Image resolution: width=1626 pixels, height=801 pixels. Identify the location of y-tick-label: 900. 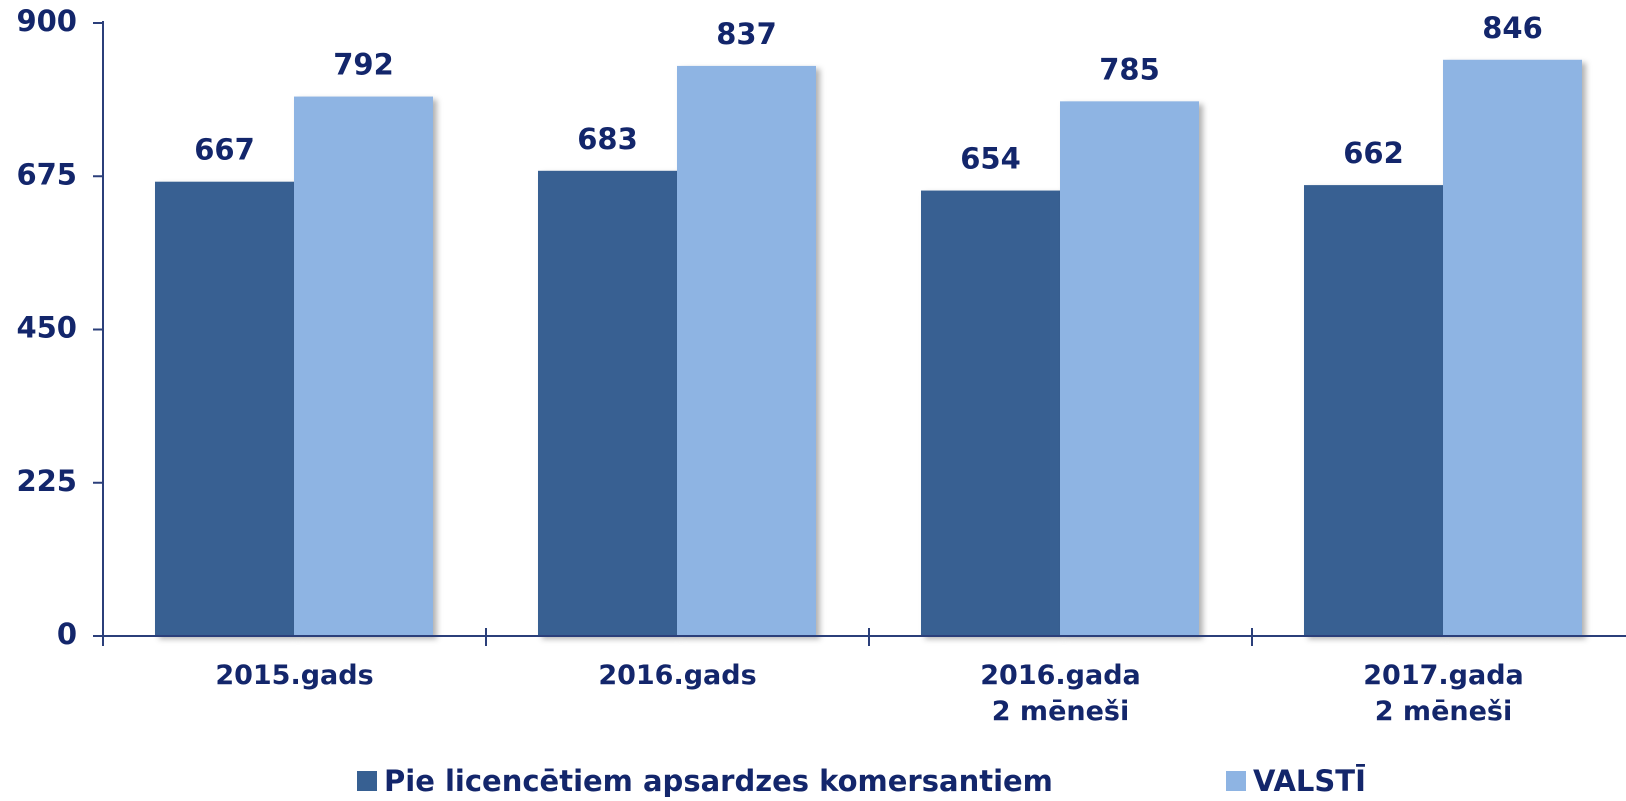
(46, 21).